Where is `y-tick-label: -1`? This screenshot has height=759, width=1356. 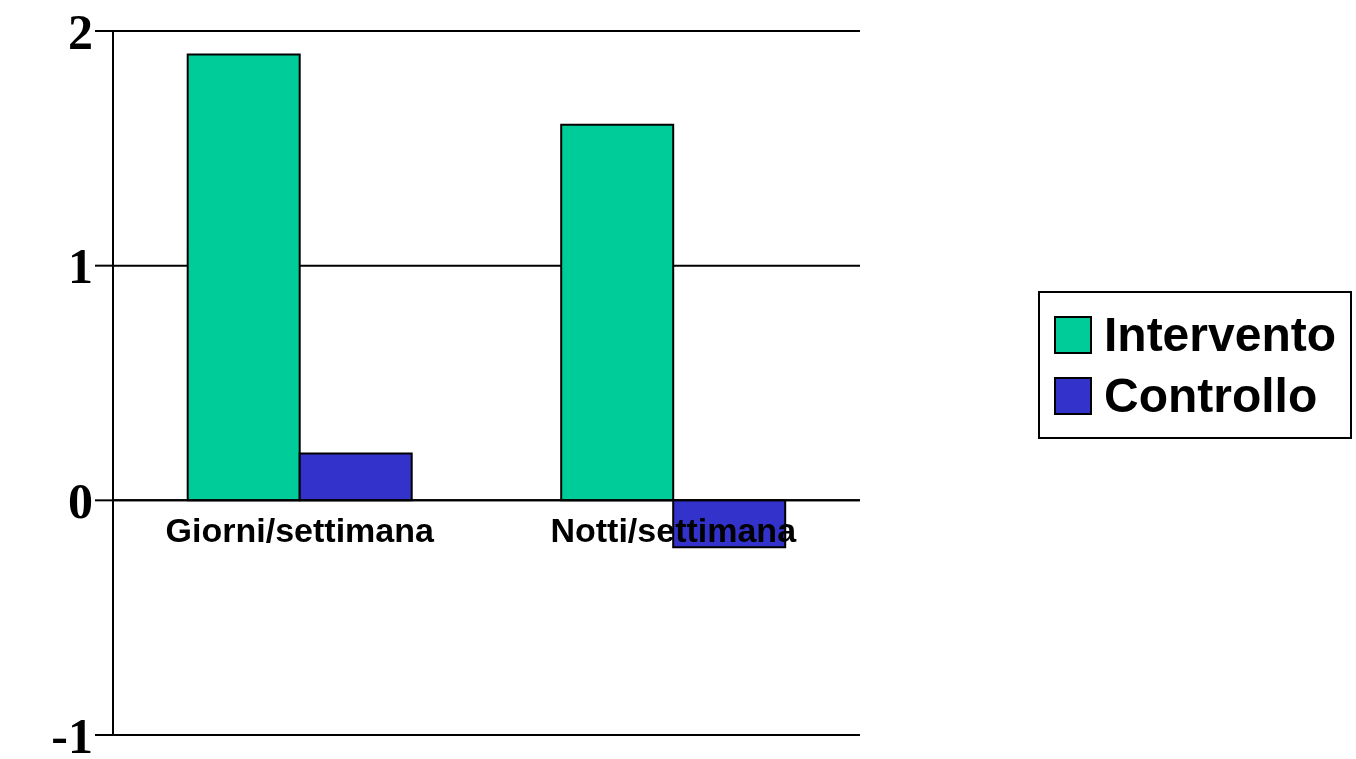 y-tick-label: -1 is located at coordinates (72, 733).